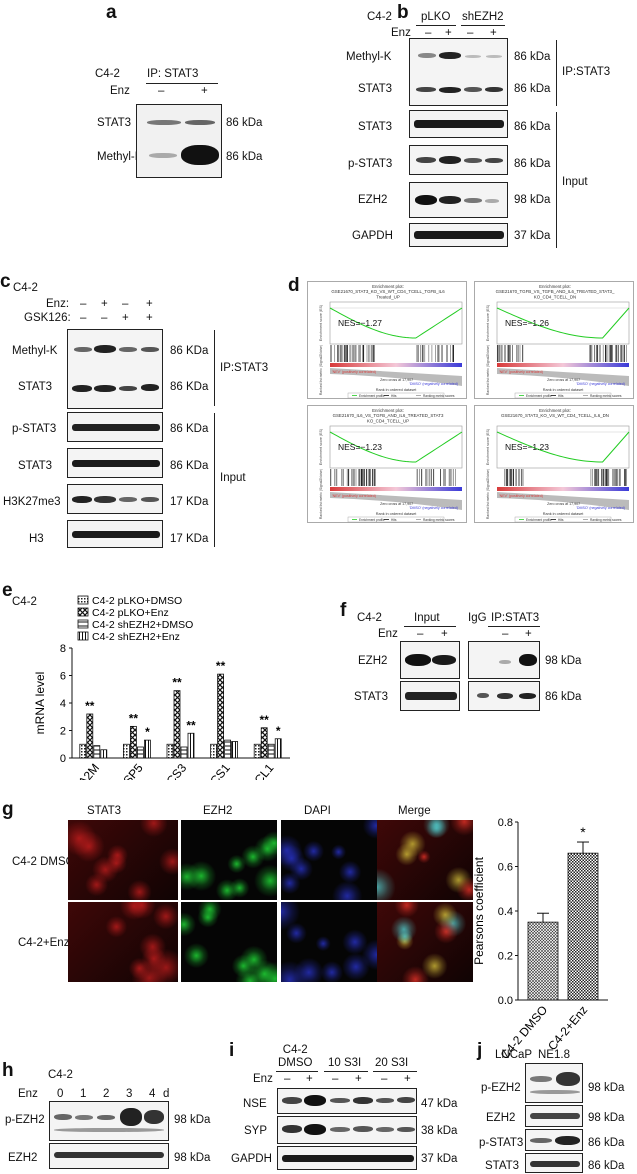 The width and height of the screenshot is (637, 1174). Describe the element at coordinates (232, 1050) in the screenshot. I see `panel-i-label: i` at that location.